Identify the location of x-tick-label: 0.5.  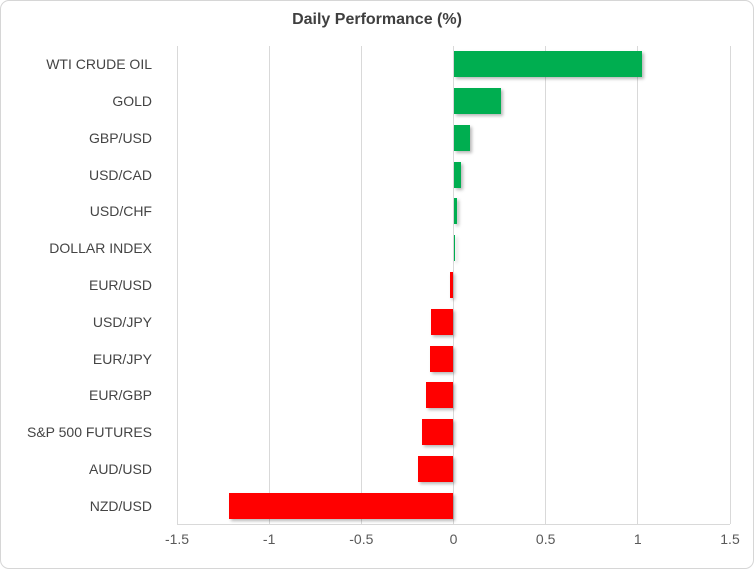
(545, 539).